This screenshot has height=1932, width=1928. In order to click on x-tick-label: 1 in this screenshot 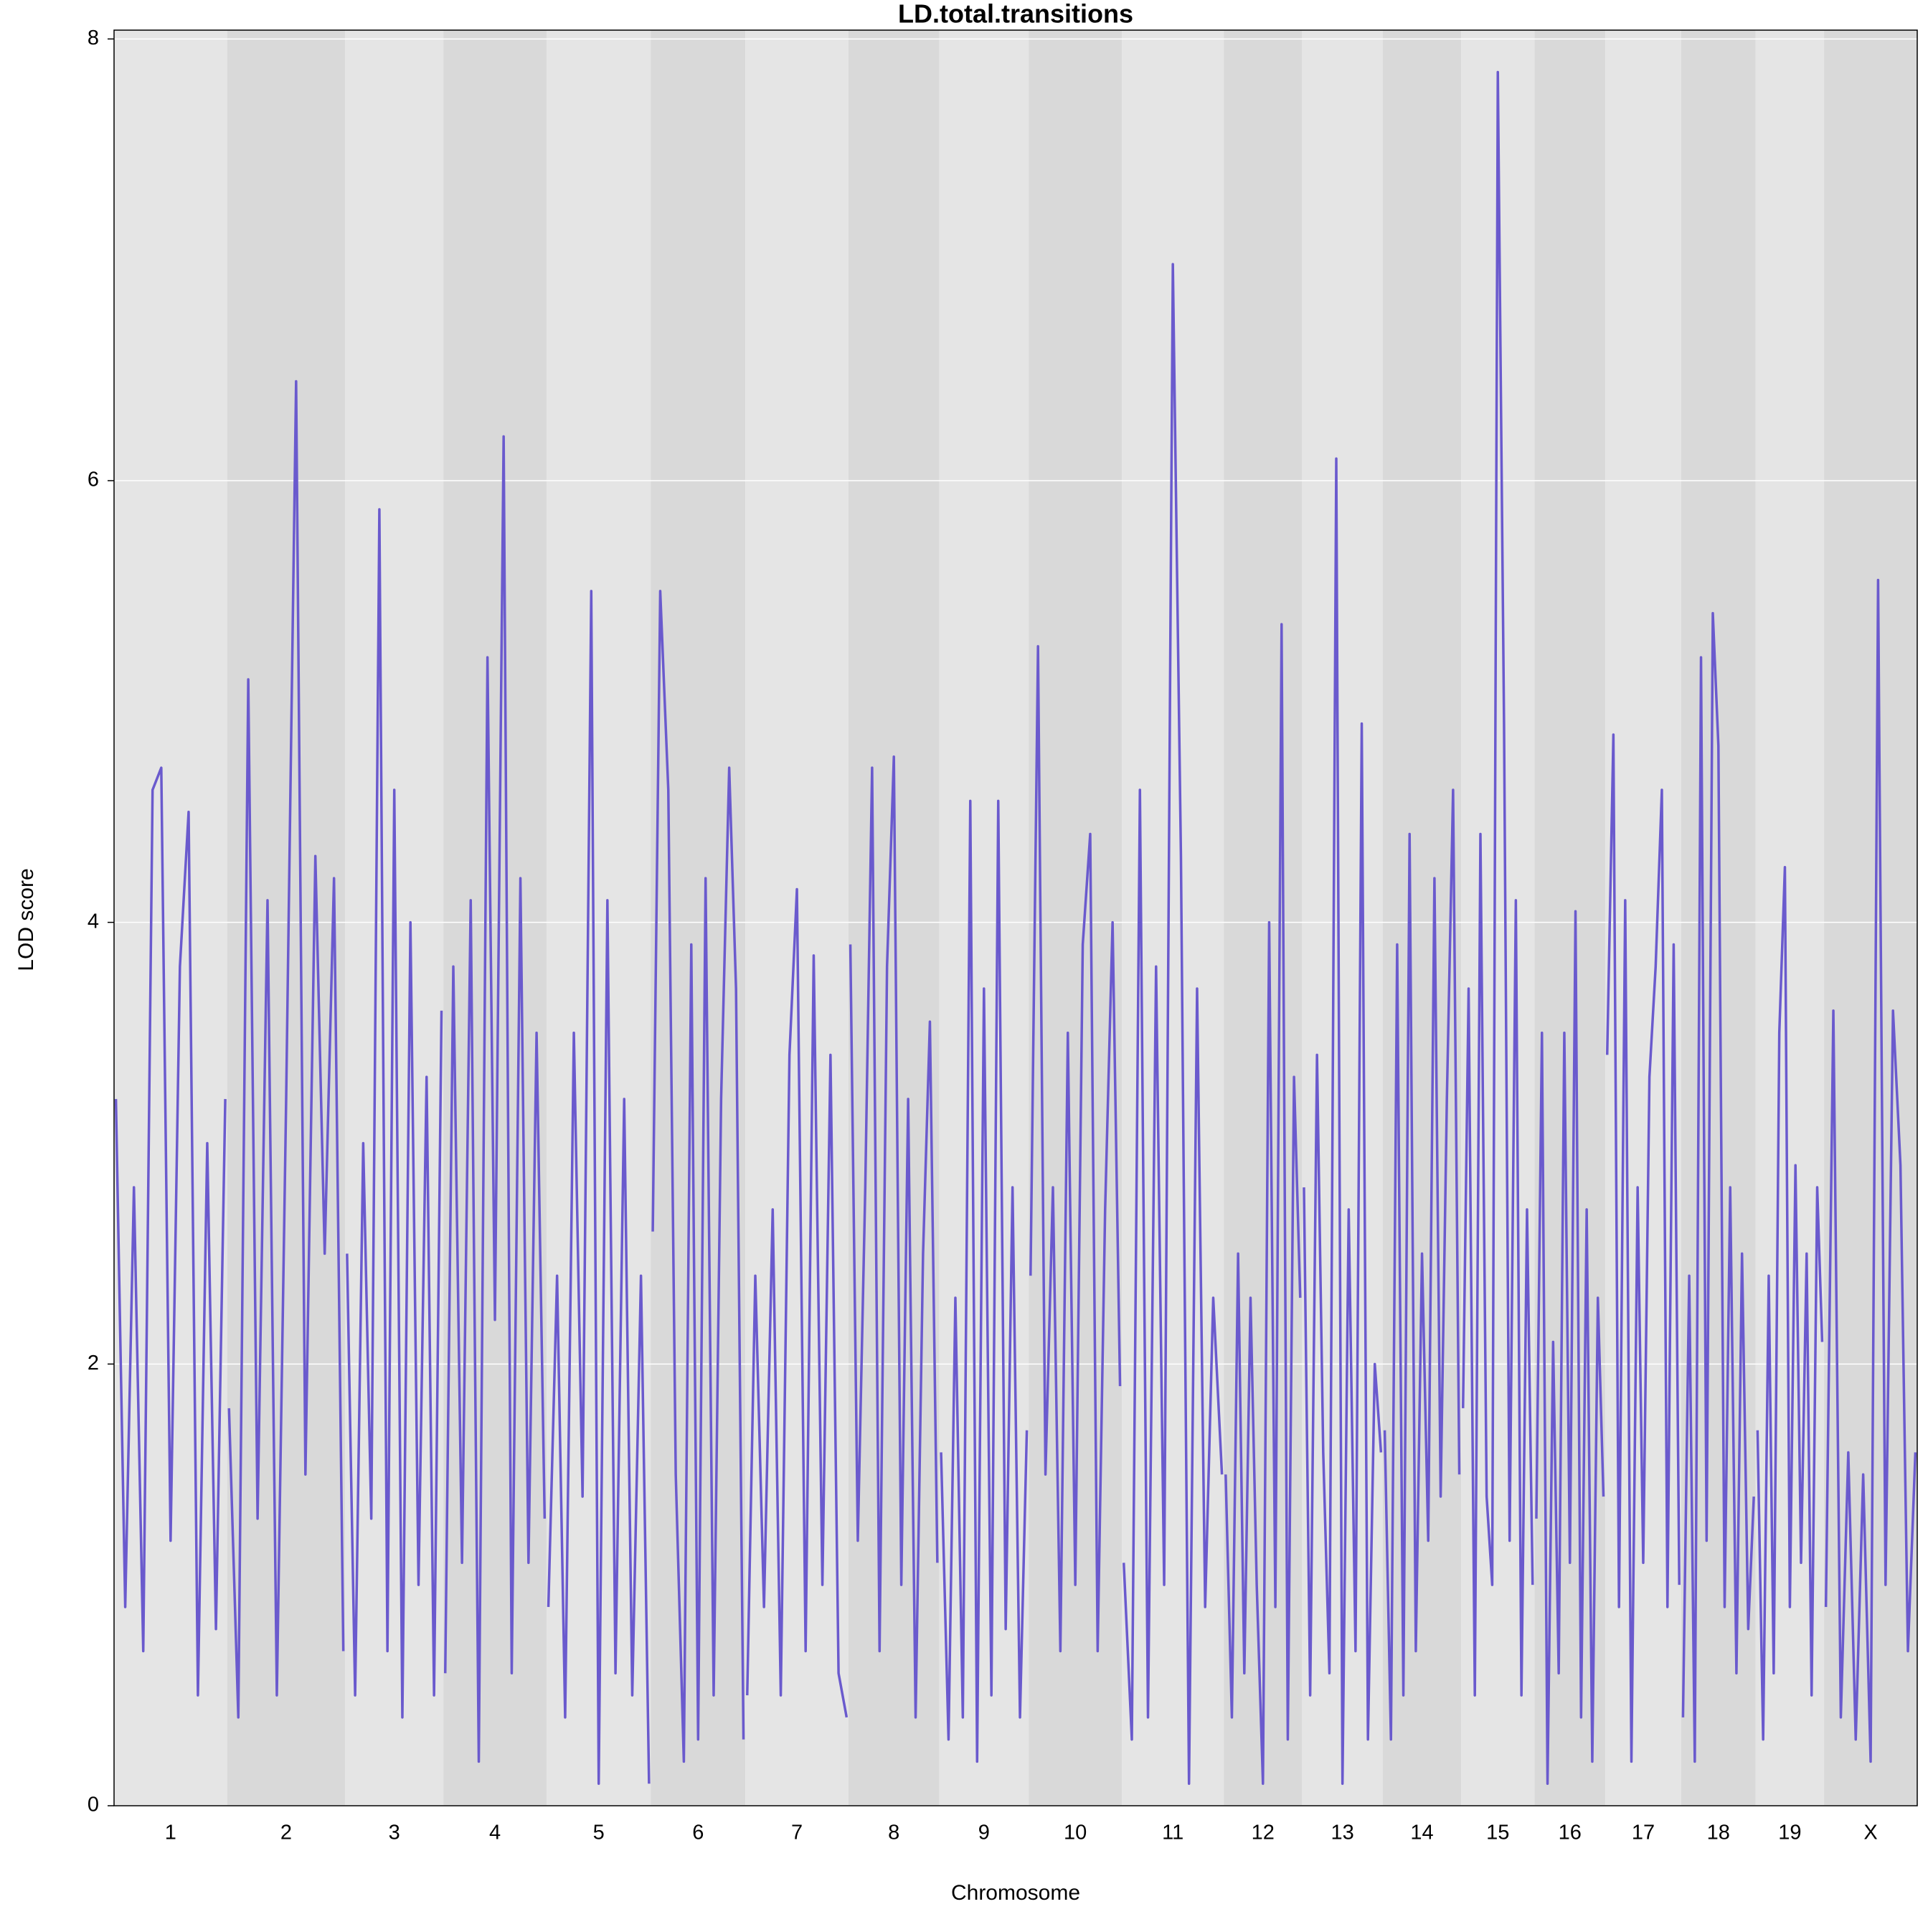, I will do `click(170, 1833)`.